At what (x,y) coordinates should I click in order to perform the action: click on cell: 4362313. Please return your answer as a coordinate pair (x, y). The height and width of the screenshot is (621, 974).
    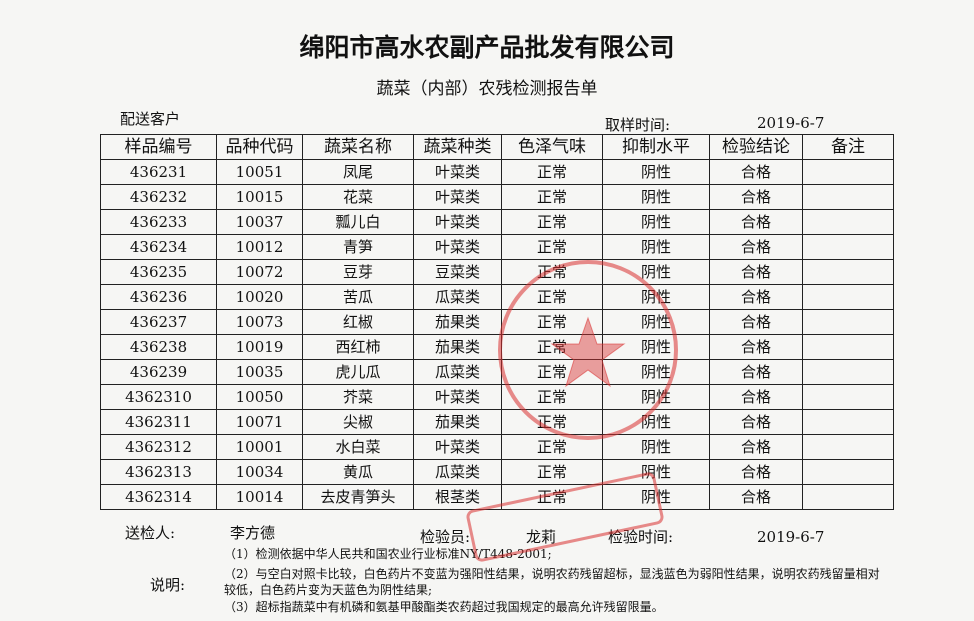
    Looking at the image, I should click on (158, 472).